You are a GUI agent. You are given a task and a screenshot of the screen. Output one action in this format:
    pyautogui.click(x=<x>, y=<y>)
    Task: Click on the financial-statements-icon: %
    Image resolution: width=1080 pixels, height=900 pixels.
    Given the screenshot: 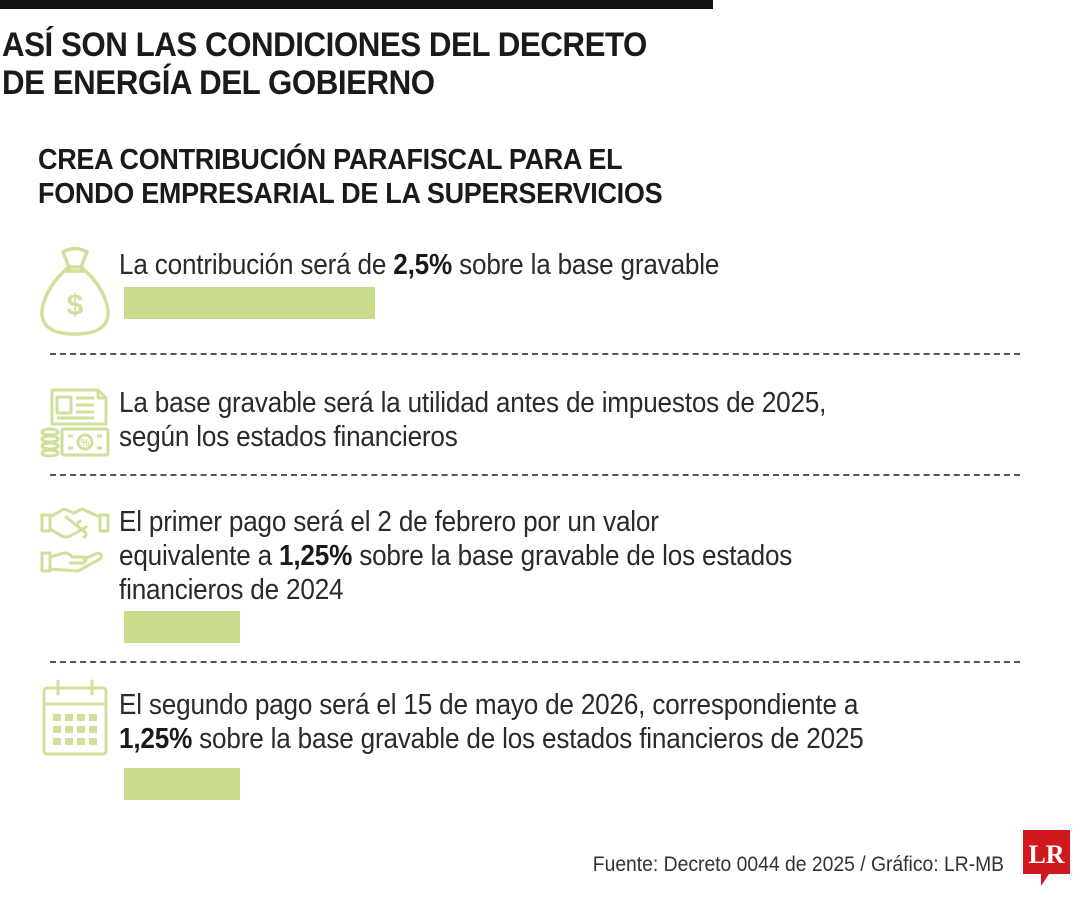 What is the action you would take?
    pyautogui.click(x=75, y=423)
    